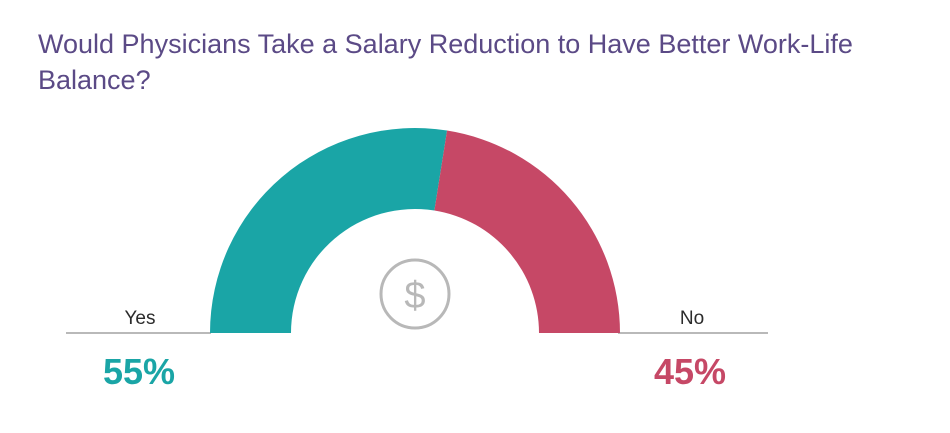 This screenshot has width=950, height=433. What do you see at coordinates (139, 371) in the screenshot?
I see `value-label-yes: 55%` at bounding box center [139, 371].